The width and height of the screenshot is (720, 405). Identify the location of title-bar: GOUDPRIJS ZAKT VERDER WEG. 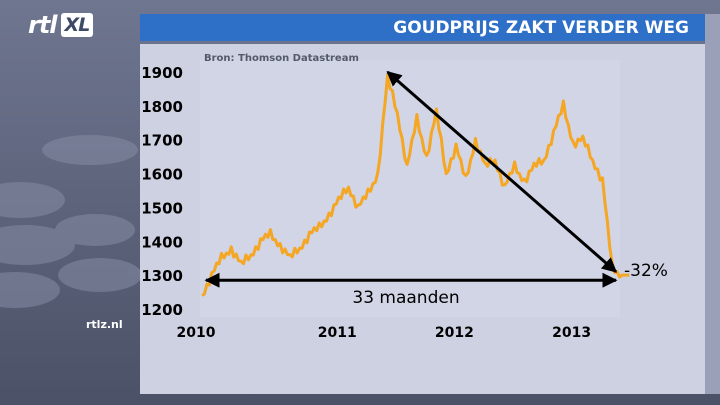
(422, 27).